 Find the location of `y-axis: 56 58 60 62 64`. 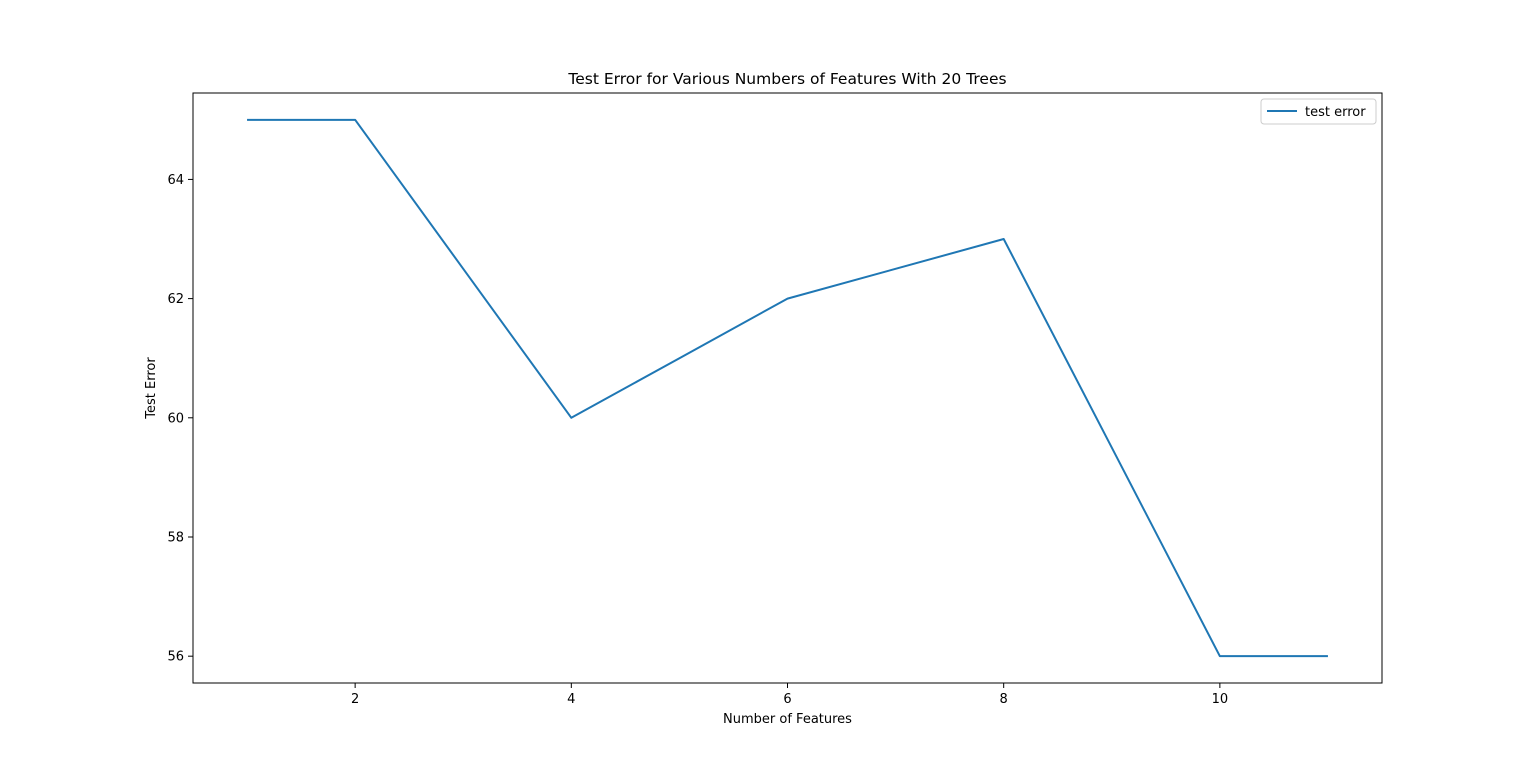

y-axis: 56 58 60 62 64 is located at coordinates (180, 419).